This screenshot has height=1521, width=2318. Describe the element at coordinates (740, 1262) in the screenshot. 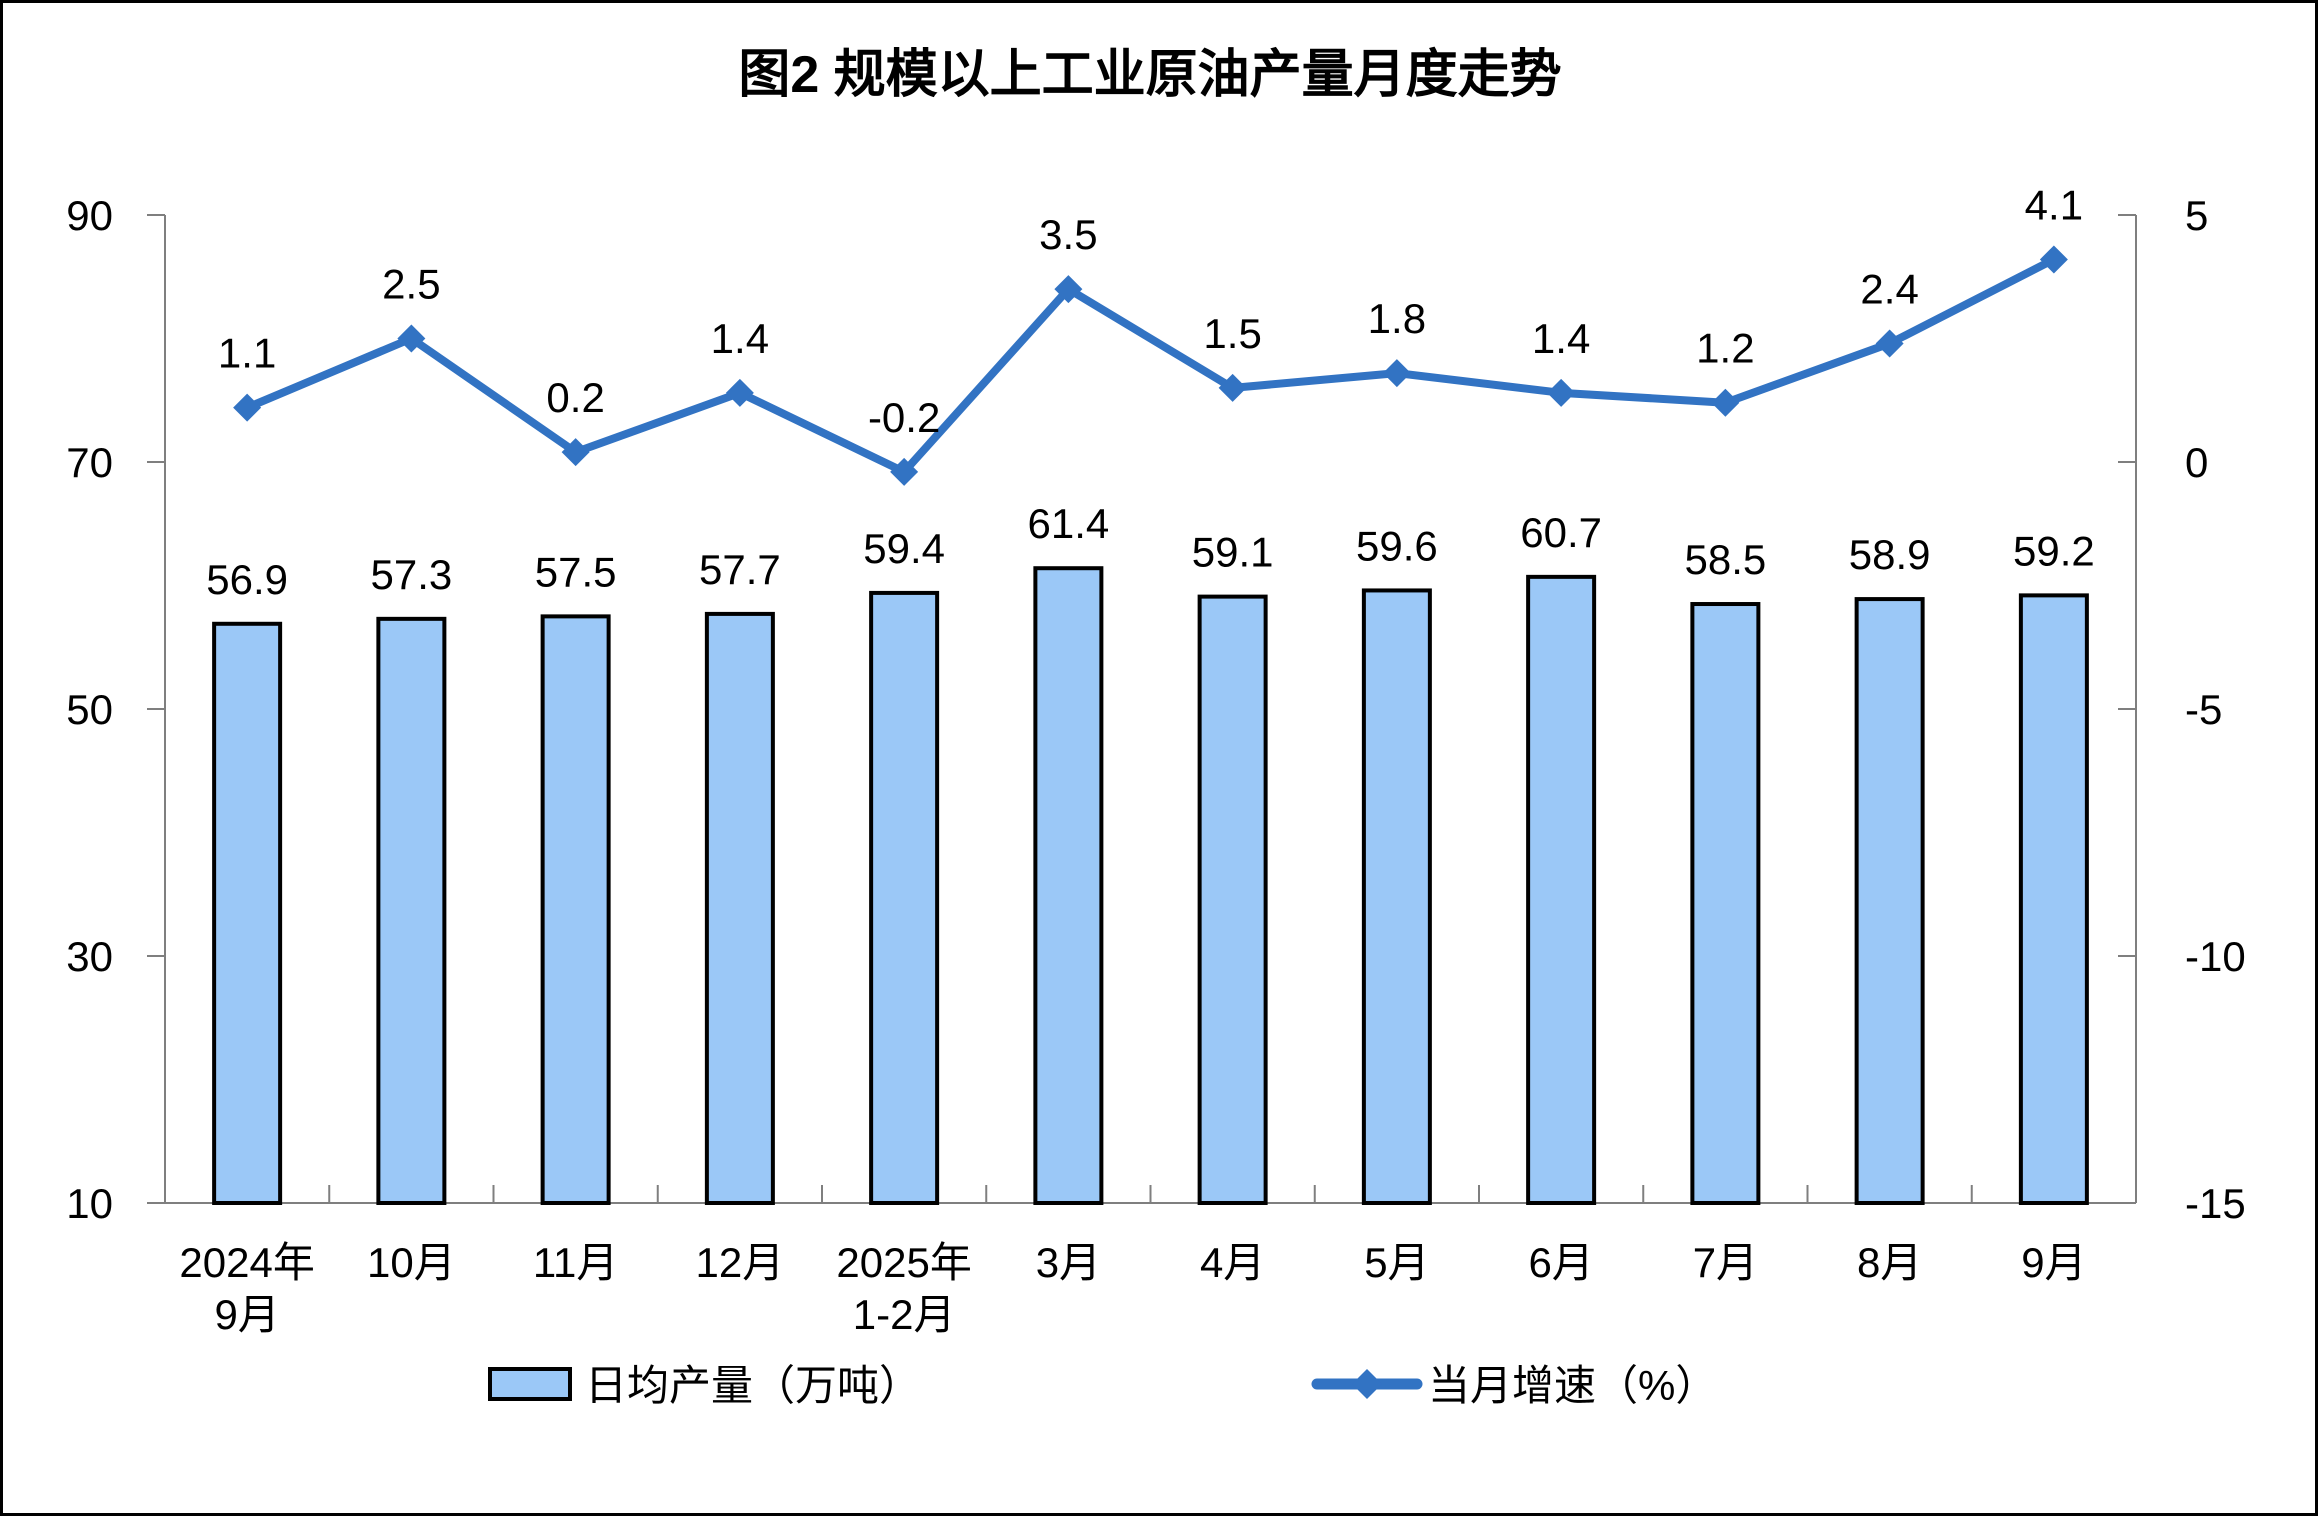

I see `x-axis-category-label: 12月` at that location.